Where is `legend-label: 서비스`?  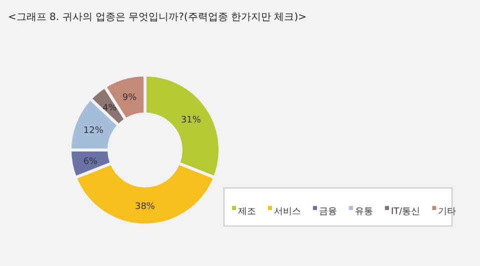 legend-label: 서비스 is located at coordinates (287, 212).